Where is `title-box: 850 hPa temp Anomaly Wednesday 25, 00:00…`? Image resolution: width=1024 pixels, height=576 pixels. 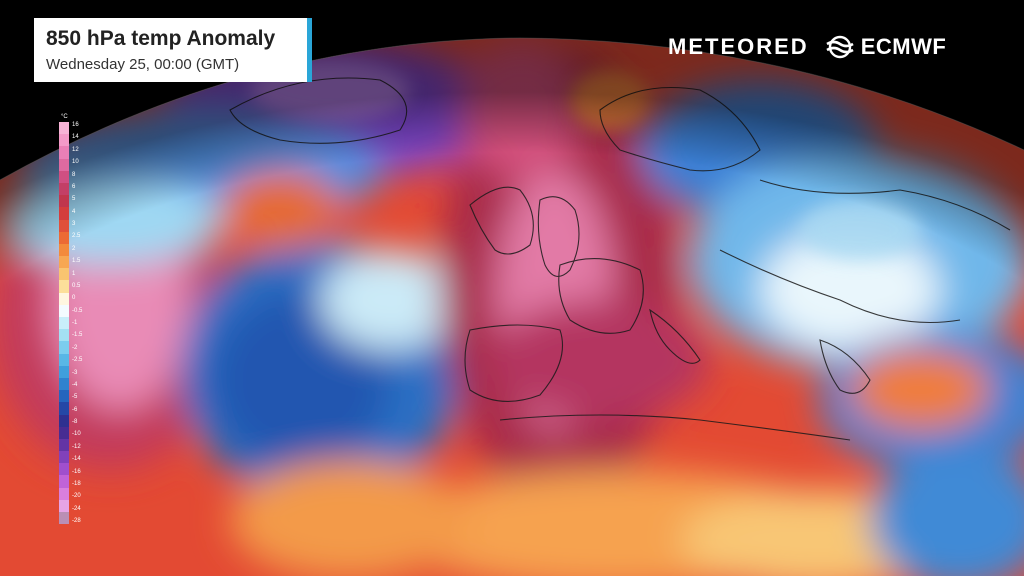
title-box: 850 hPa temp Anomaly Wednesday 25, 00:00… is located at coordinates (173, 50).